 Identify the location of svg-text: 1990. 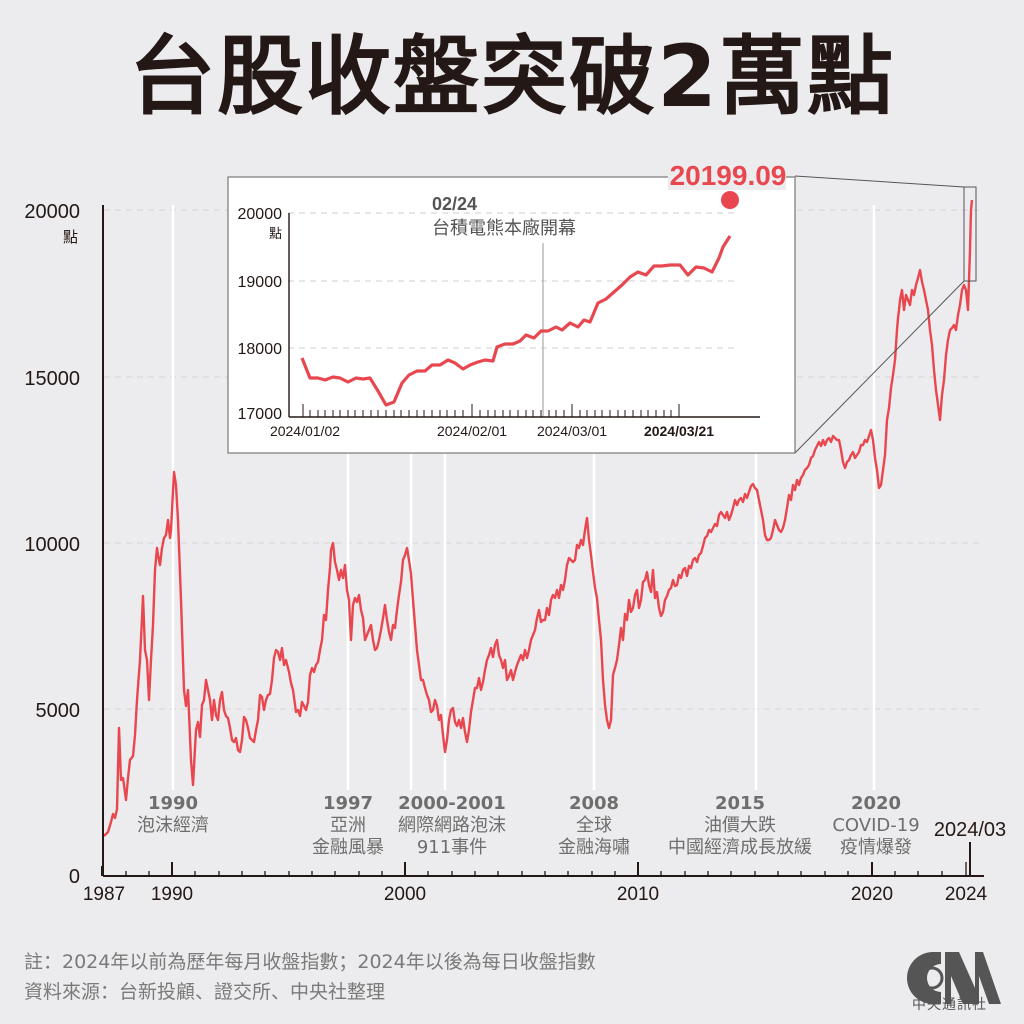
(173, 803).